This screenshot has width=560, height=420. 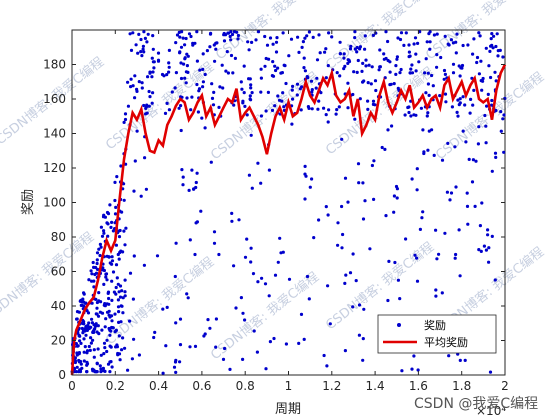 What do you see at coordinates (476, 404) in the screenshot?
I see `credit-text: CSDN @我爱C编程` at bounding box center [476, 404].